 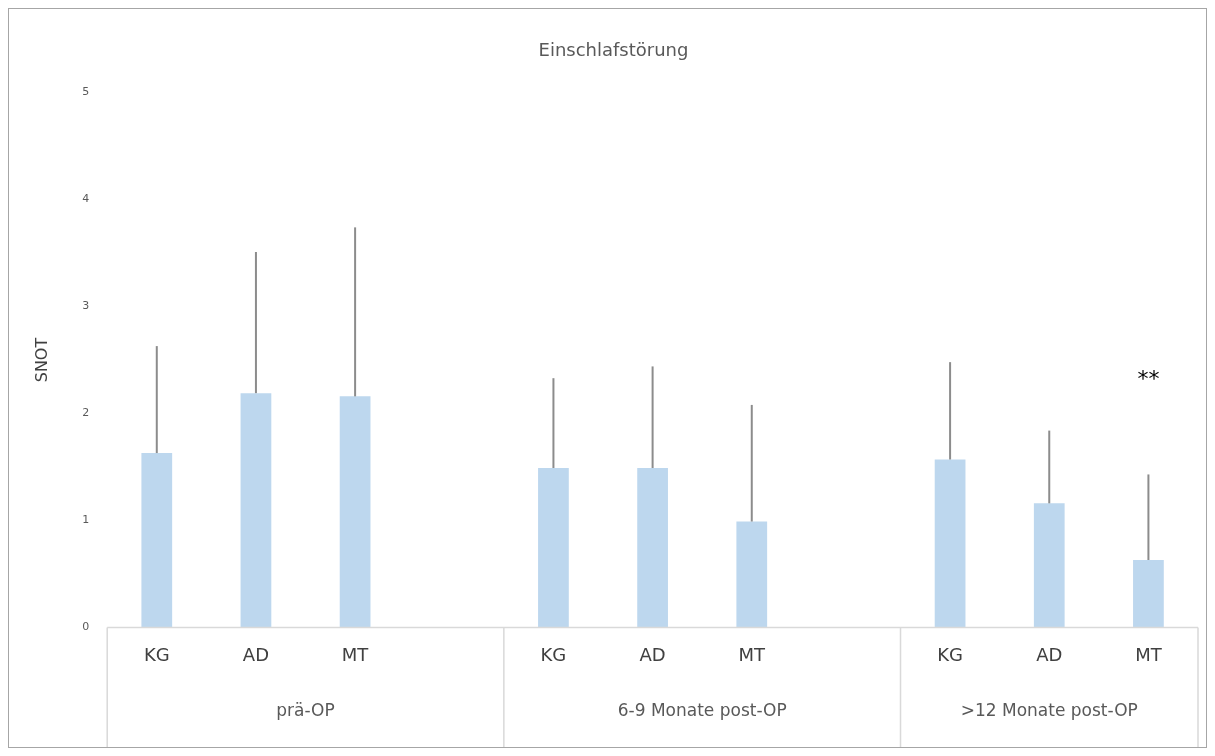 I want to click on y-tick-label: 3, so click(x=86, y=306).